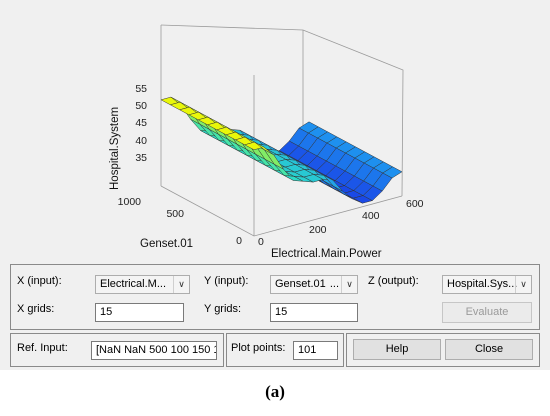  Describe the element at coordinates (326, 253) in the screenshot. I see `x-axis-label: Electrical.Main.Power` at that location.